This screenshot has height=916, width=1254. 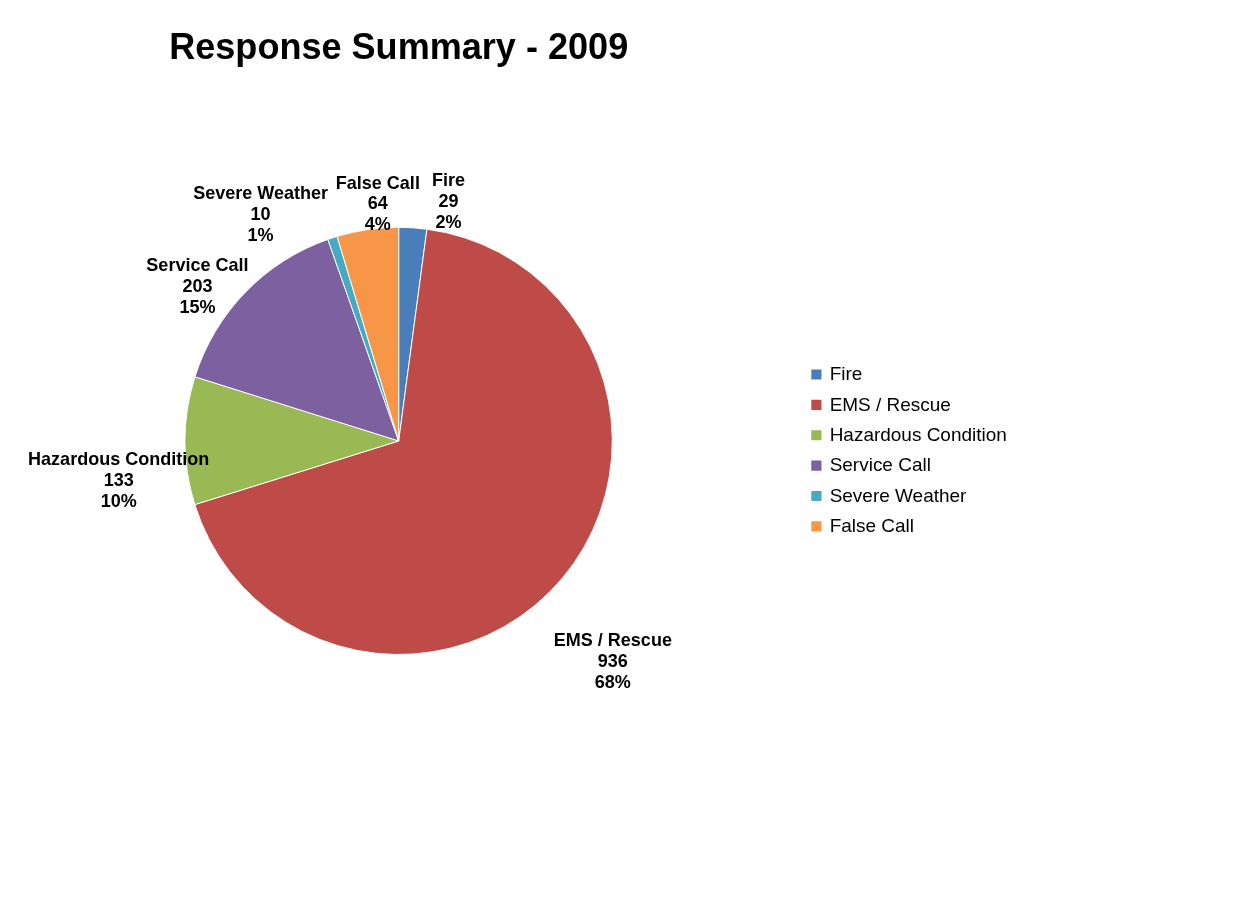 What do you see at coordinates (880, 465) in the screenshot?
I see `legend-label: Service Call` at bounding box center [880, 465].